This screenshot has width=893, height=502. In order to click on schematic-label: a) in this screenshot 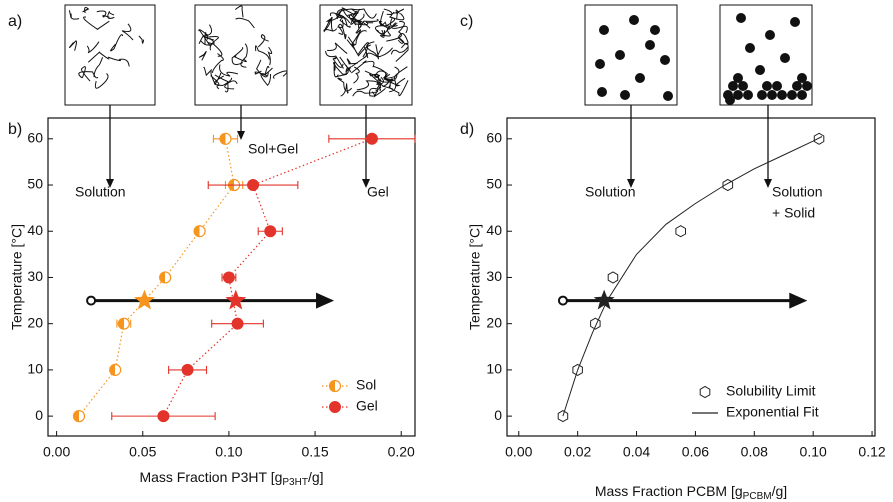, I will do `click(15, 21)`.